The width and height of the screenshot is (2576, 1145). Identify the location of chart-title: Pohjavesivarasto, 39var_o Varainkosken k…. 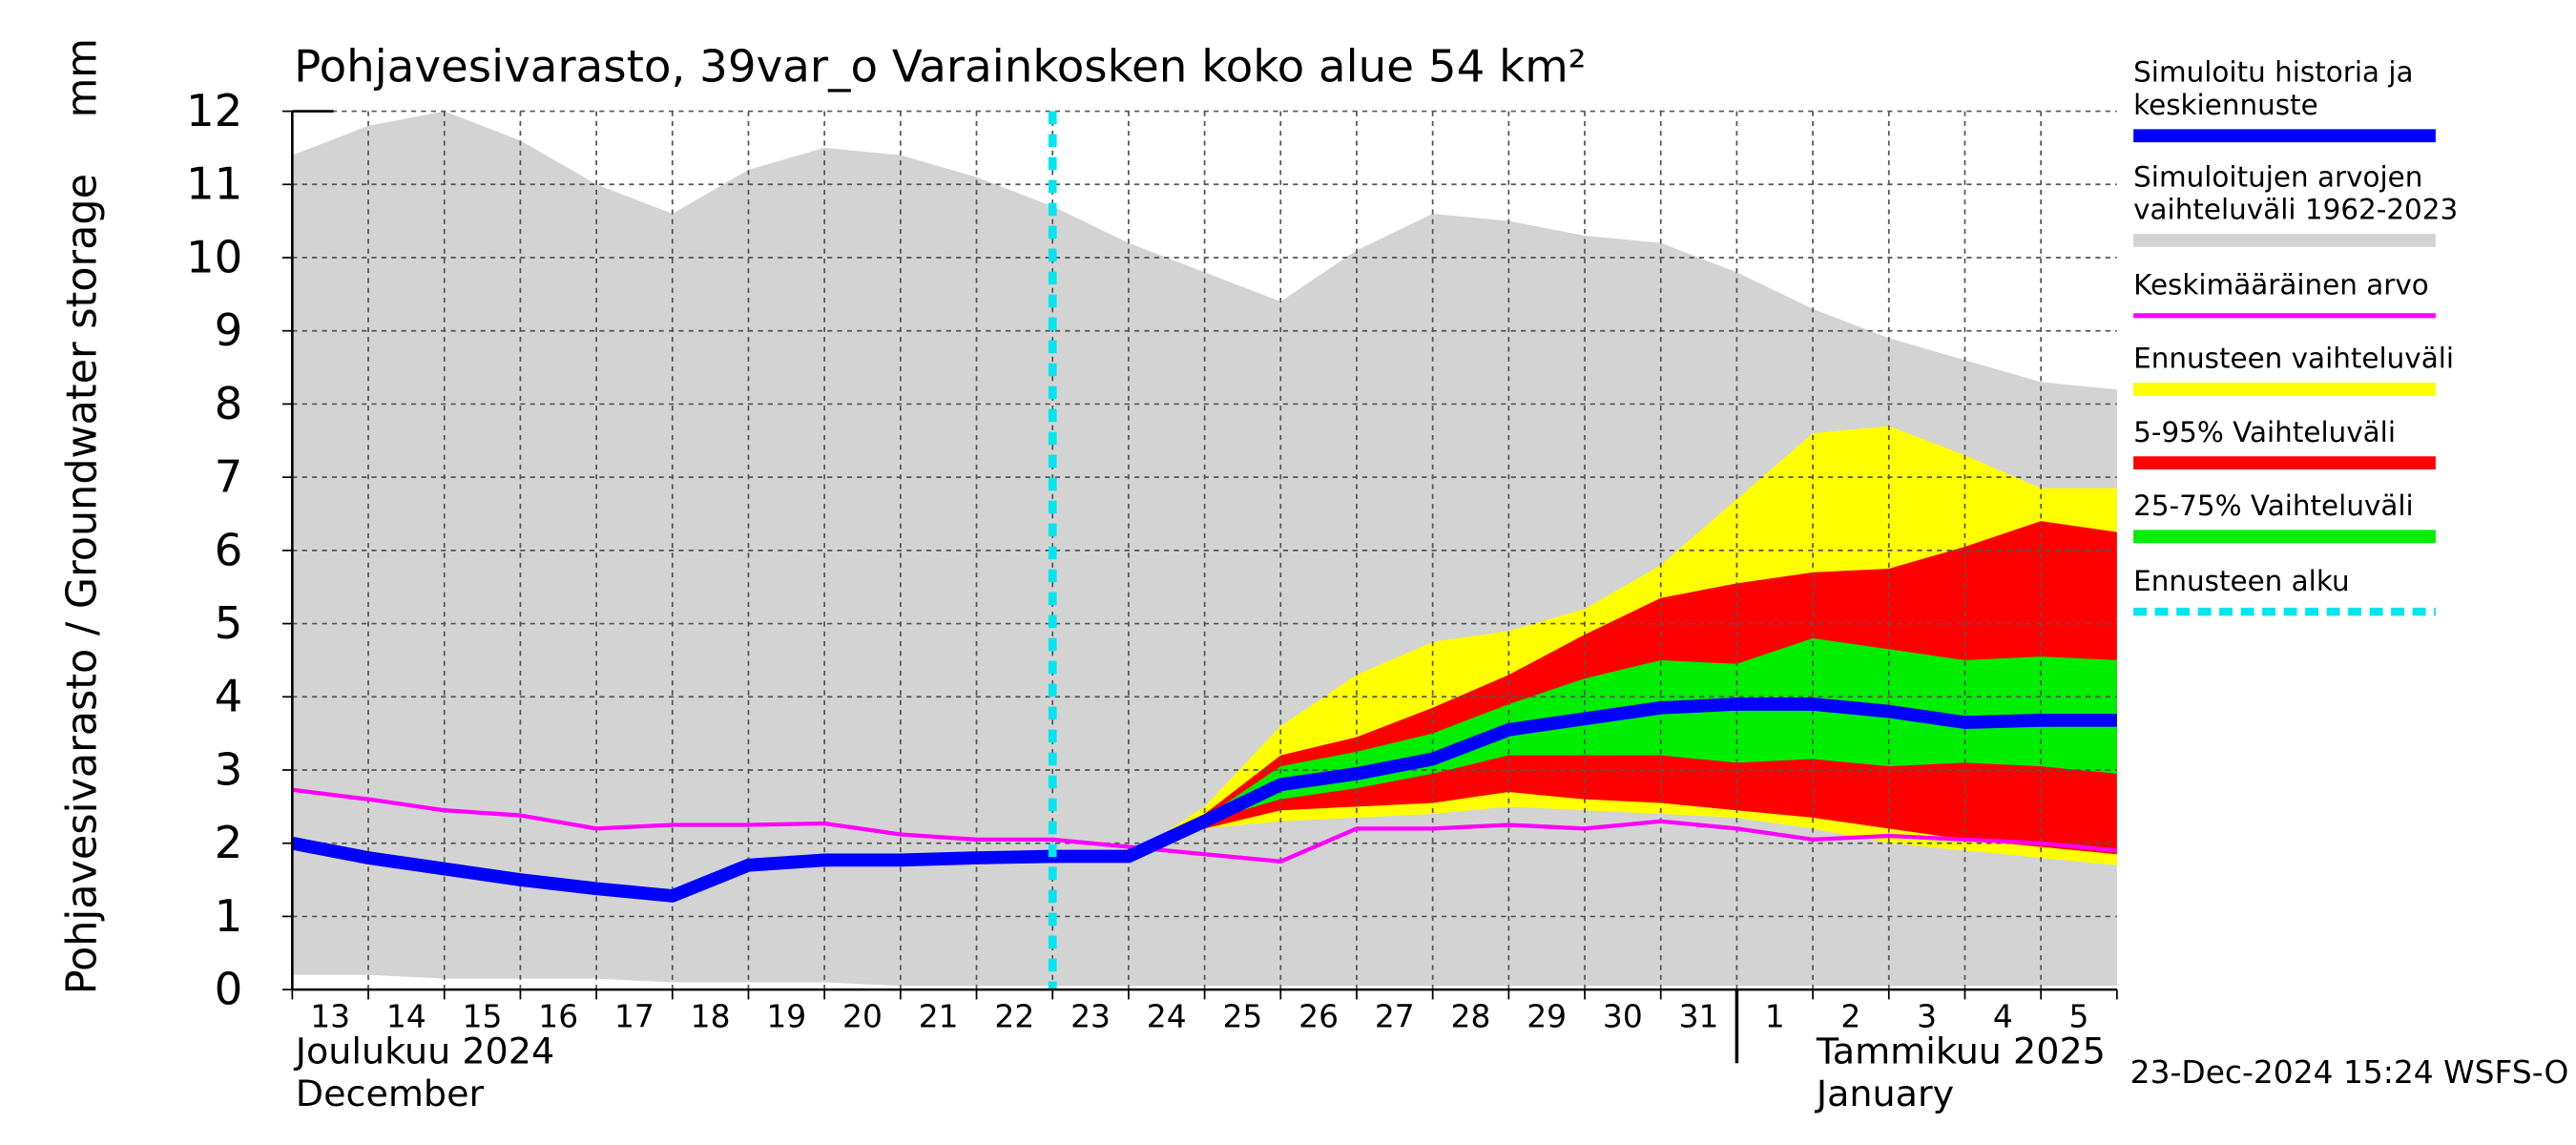
(940, 67).